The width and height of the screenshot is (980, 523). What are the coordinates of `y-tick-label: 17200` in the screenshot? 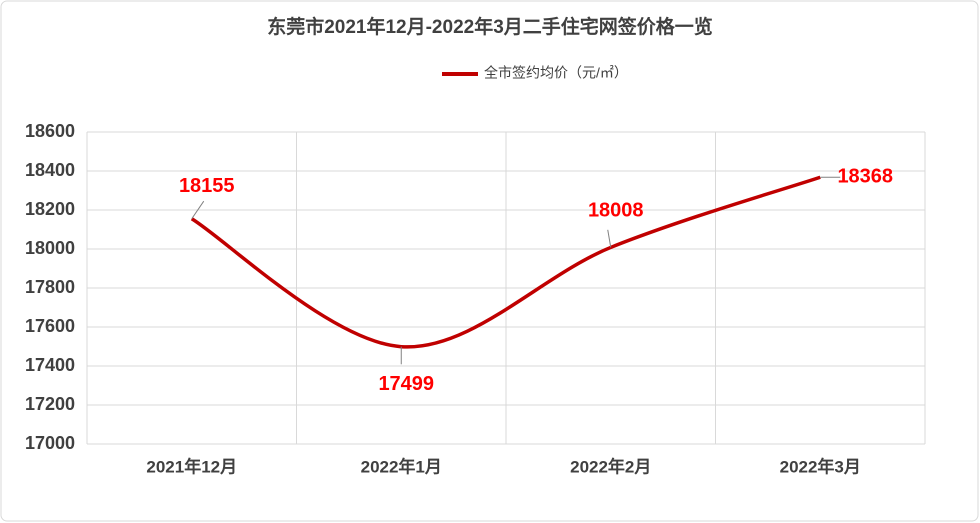 It's located at (50, 404).